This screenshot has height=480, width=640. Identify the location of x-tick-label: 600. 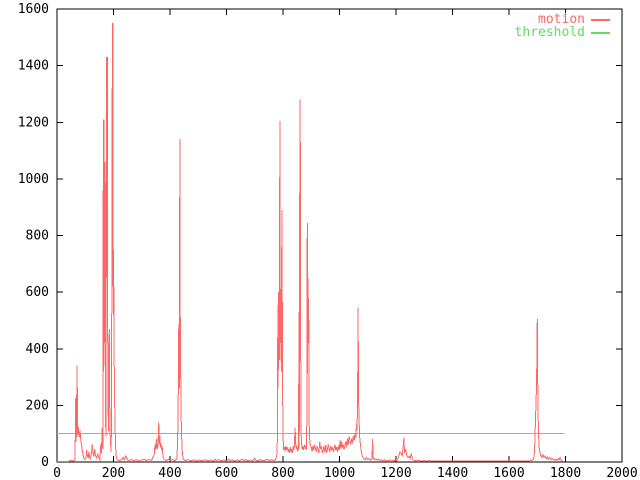
(226, 473).